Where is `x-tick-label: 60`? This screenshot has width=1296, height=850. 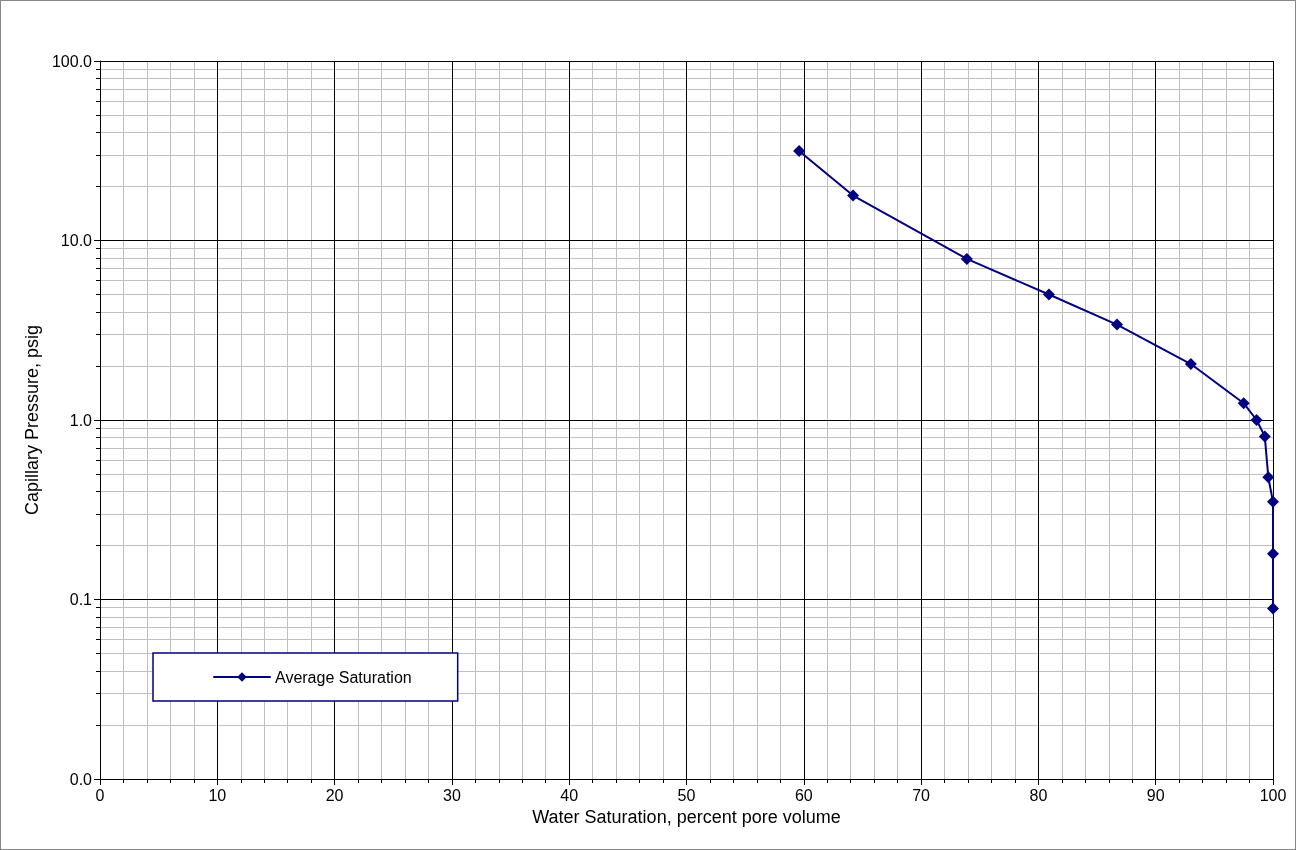 x-tick-label: 60 is located at coordinates (803, 795).